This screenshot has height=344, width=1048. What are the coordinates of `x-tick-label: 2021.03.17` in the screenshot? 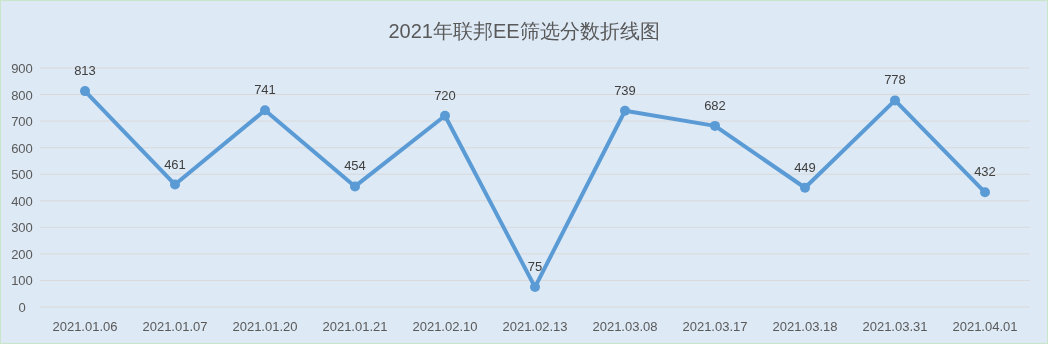 It's located at (715, 326).